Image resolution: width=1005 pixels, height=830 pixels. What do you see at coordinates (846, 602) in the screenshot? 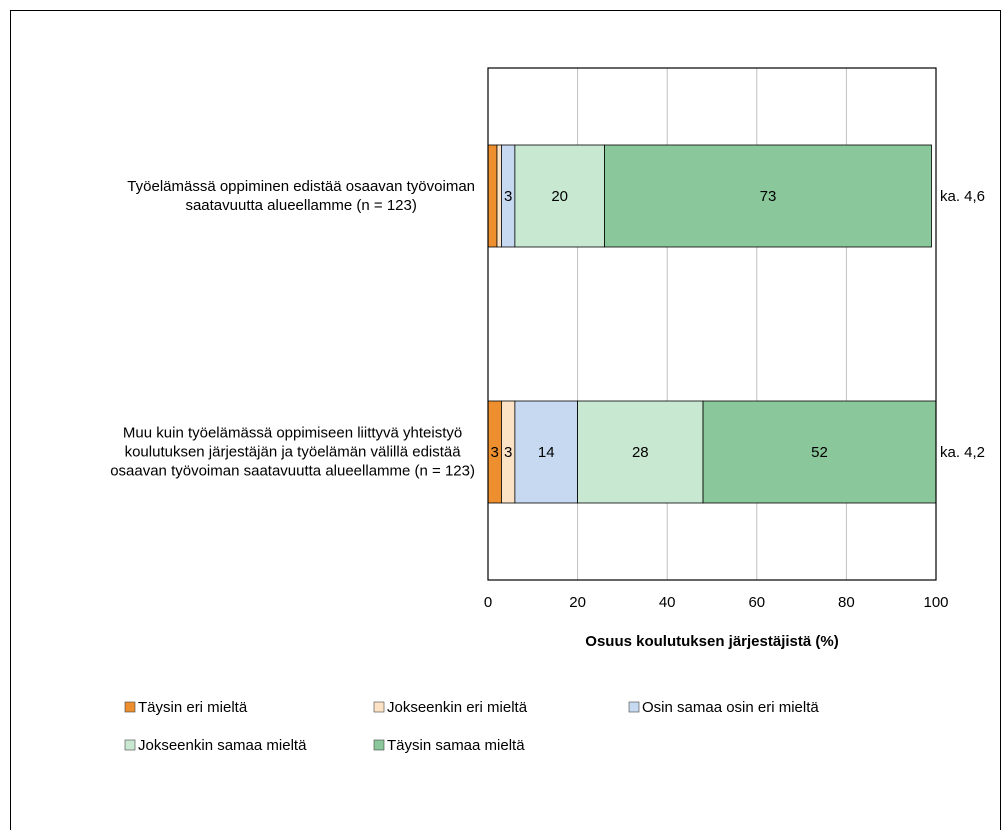
I see `x-tick-label: 80` at bounding box center [846, 602].